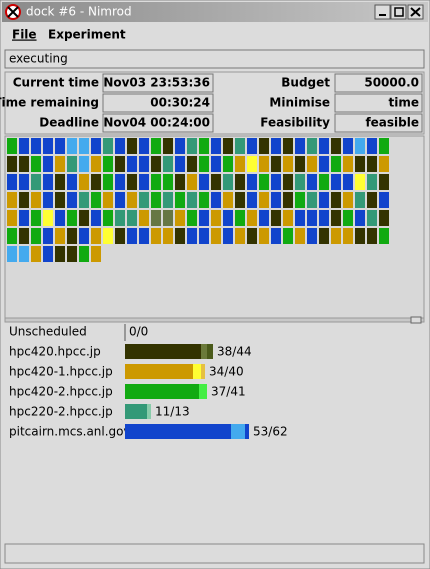  Describe the element at coordinates (56, 83) in the screenshot. I see `info-label: Current time` at that location.